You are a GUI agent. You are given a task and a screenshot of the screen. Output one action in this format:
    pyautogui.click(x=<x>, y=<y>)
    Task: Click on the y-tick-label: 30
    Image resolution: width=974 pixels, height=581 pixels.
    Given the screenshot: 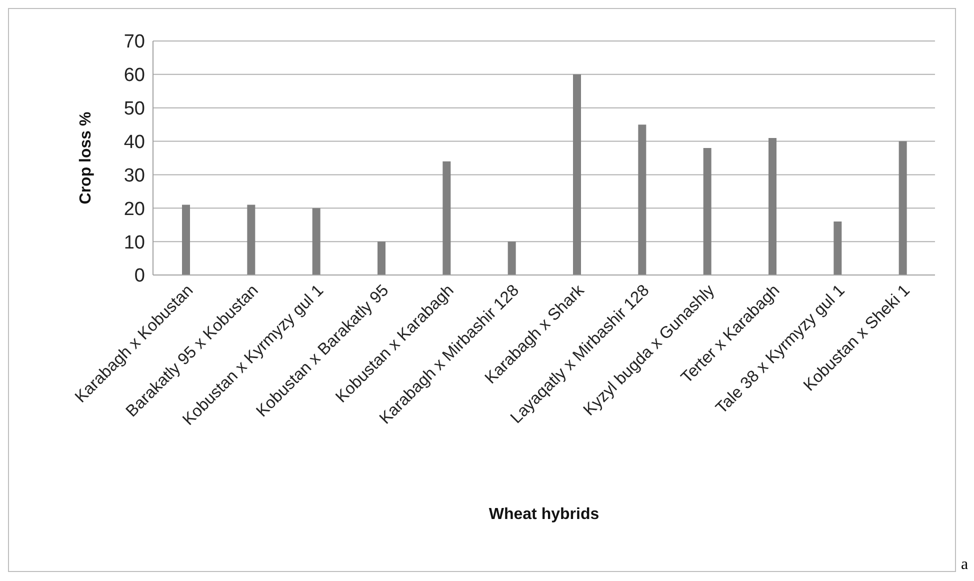 What is the action you would take?
    pyautogui.click(x=134, y=175)
    